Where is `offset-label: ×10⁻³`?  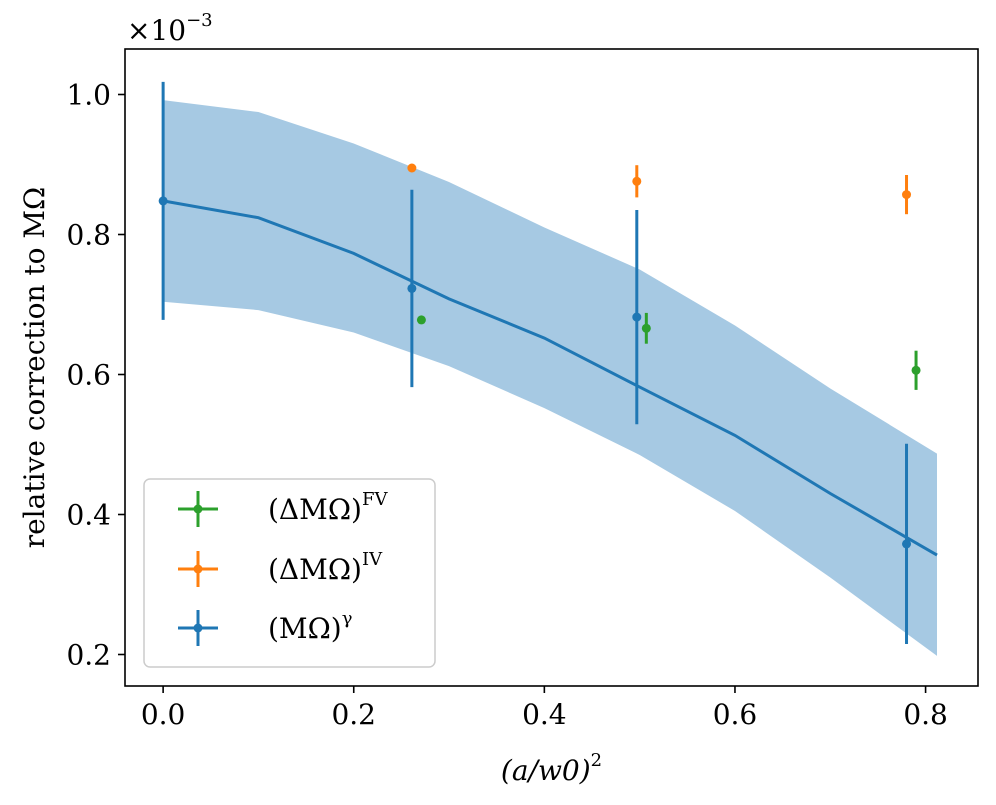
offset-label: ×10⁻³ is located at coordinates (170, 28).